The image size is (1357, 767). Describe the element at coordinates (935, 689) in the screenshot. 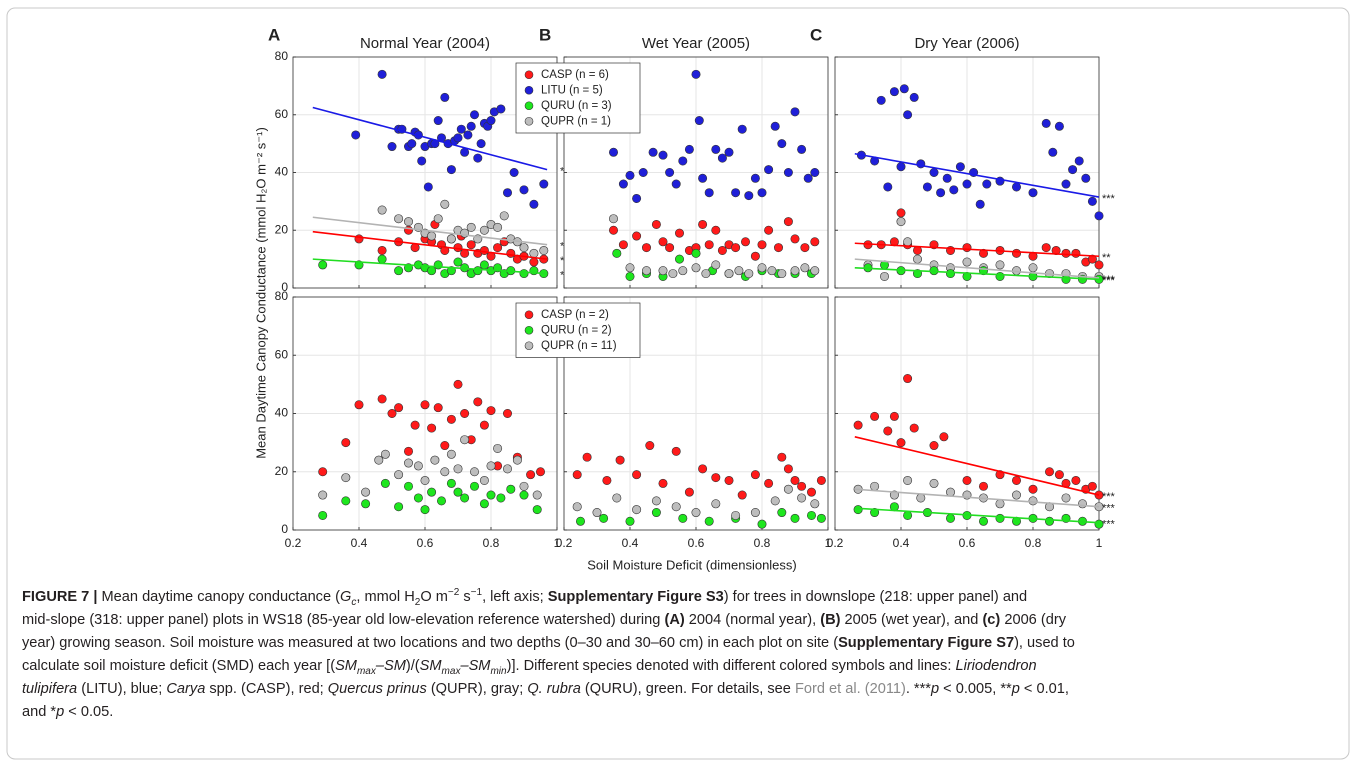

I see `caption-text: p` at that location.